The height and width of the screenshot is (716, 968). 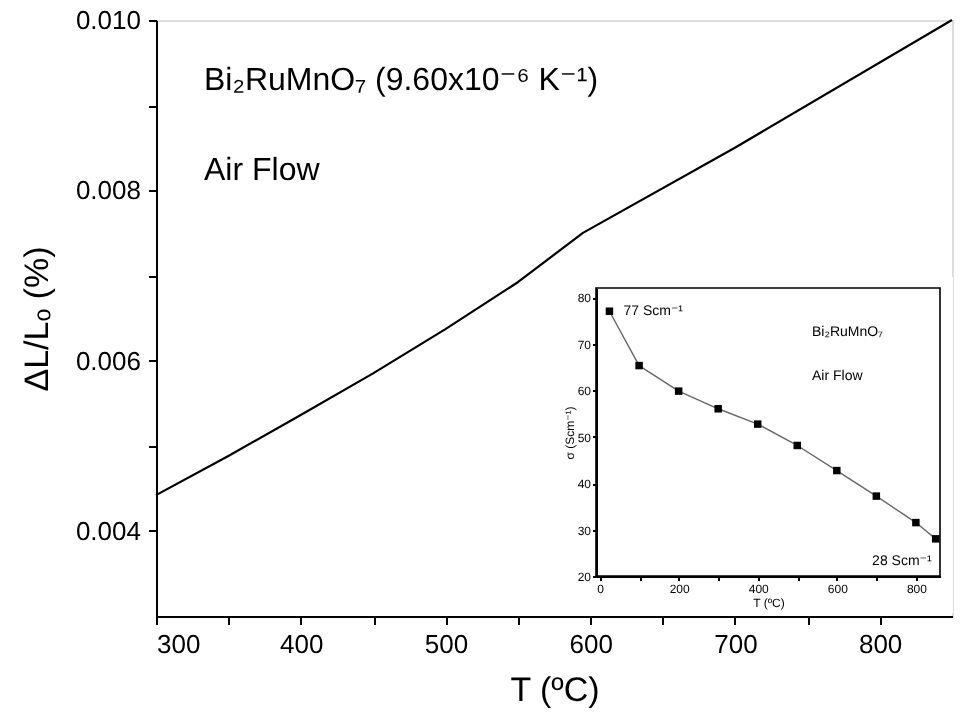 I want to click on x-tick-label: 700, so click(x=736, y=644).